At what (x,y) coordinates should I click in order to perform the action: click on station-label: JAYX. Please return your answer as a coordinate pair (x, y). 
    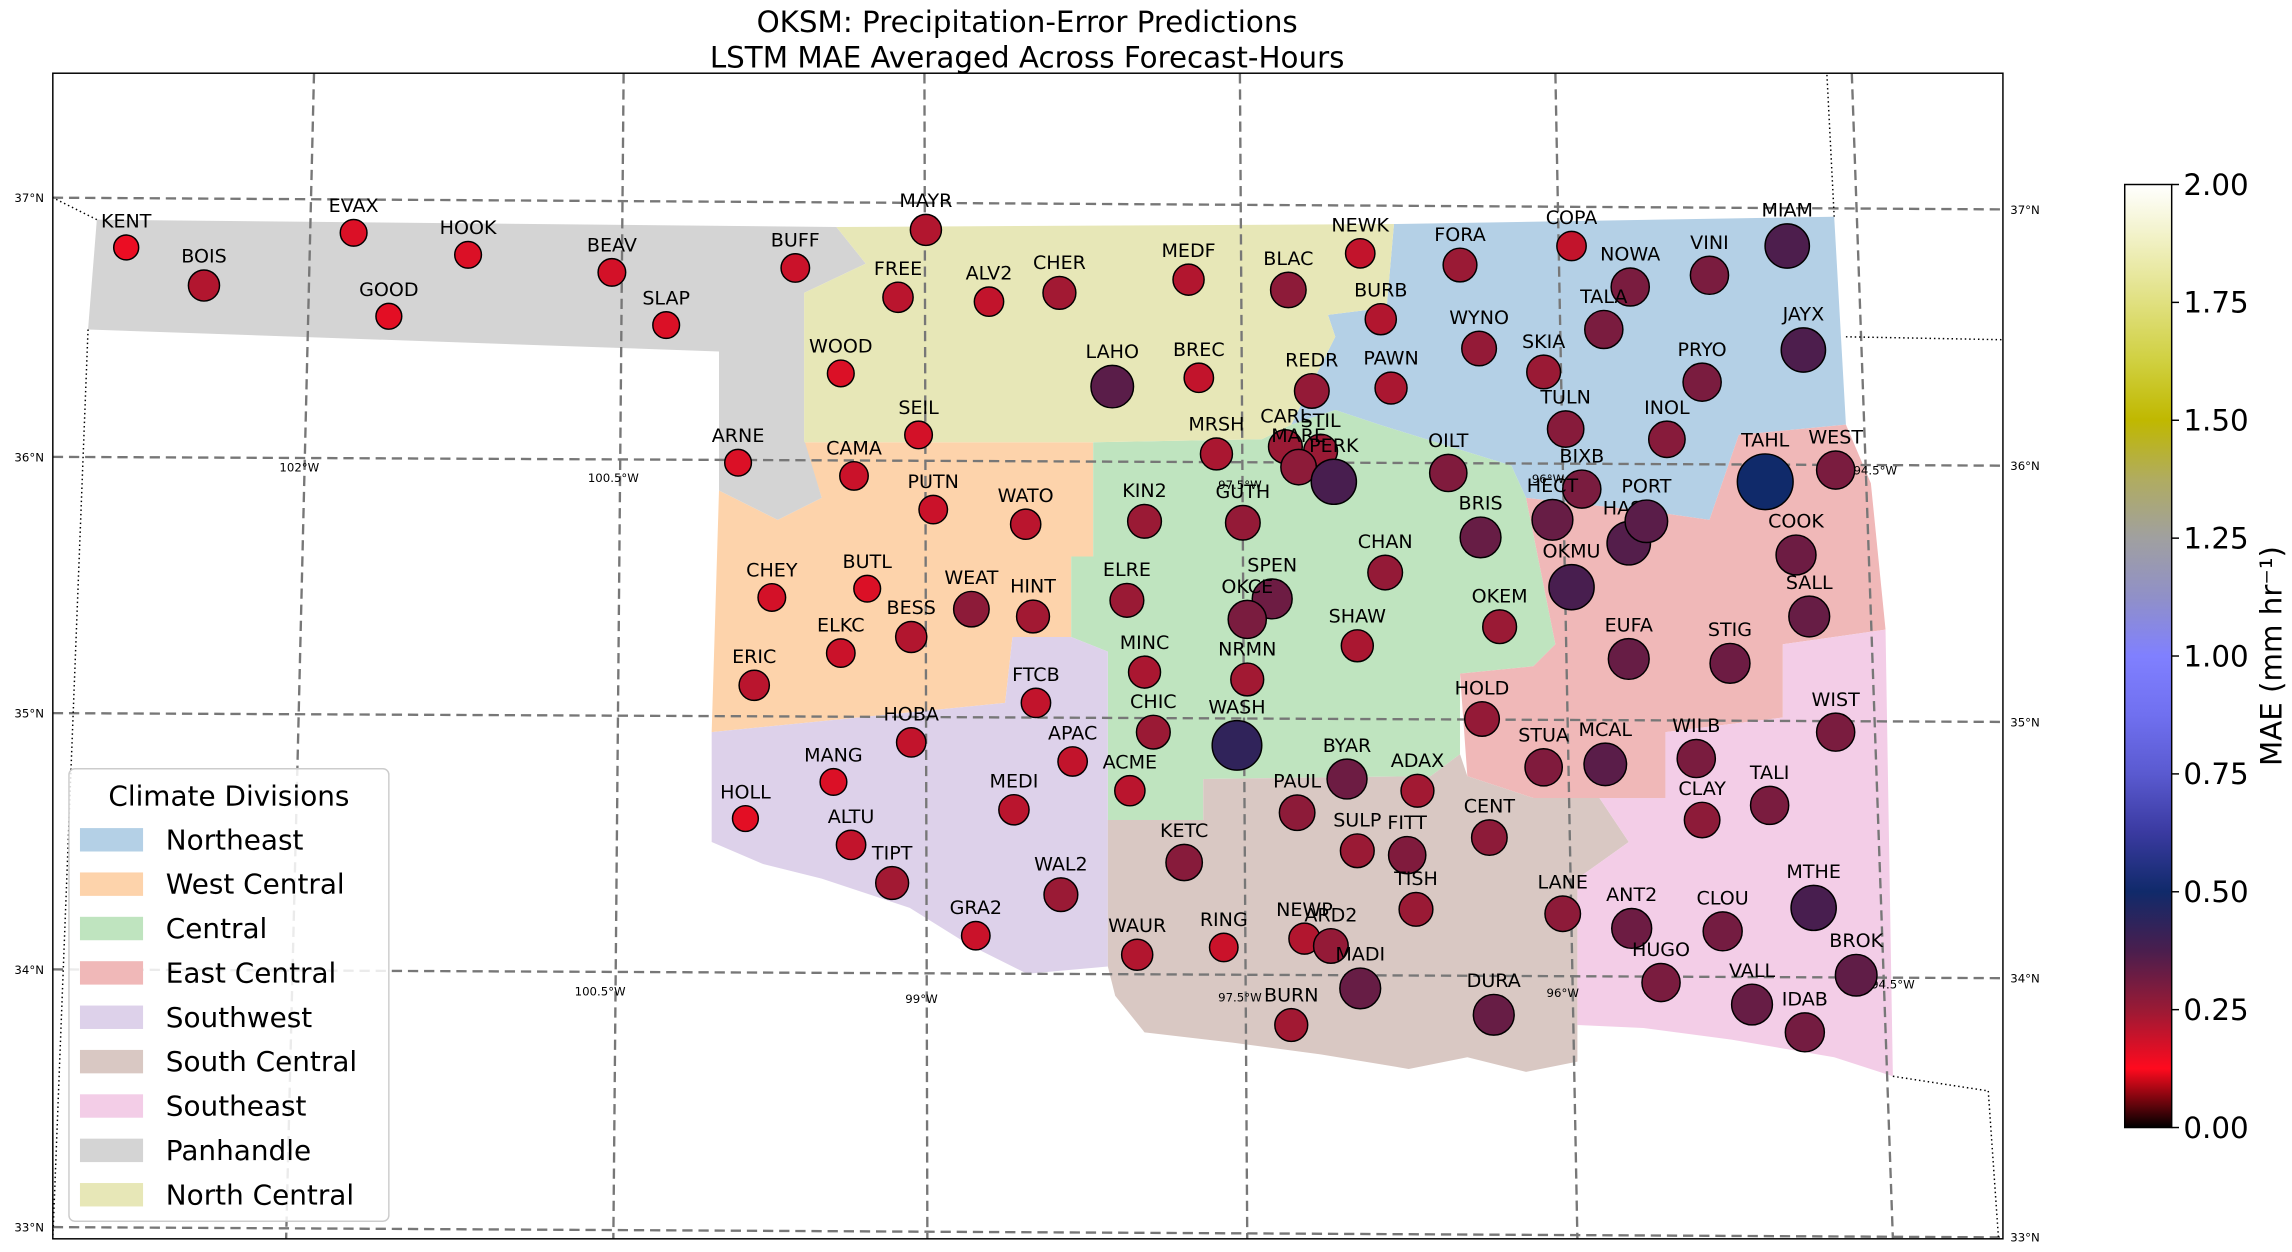
    Looking at the image, I should click on (1803, 315).